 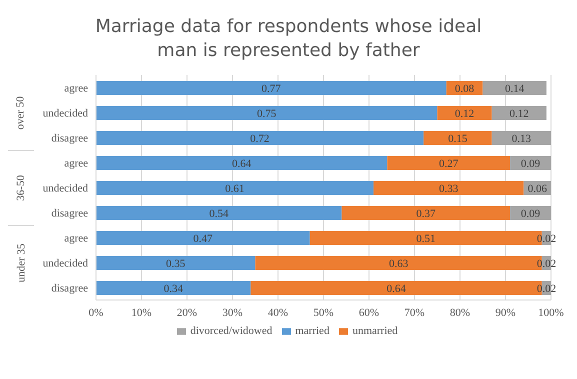 I want to click on data-label: 0.15, so click(x=458, y=138).